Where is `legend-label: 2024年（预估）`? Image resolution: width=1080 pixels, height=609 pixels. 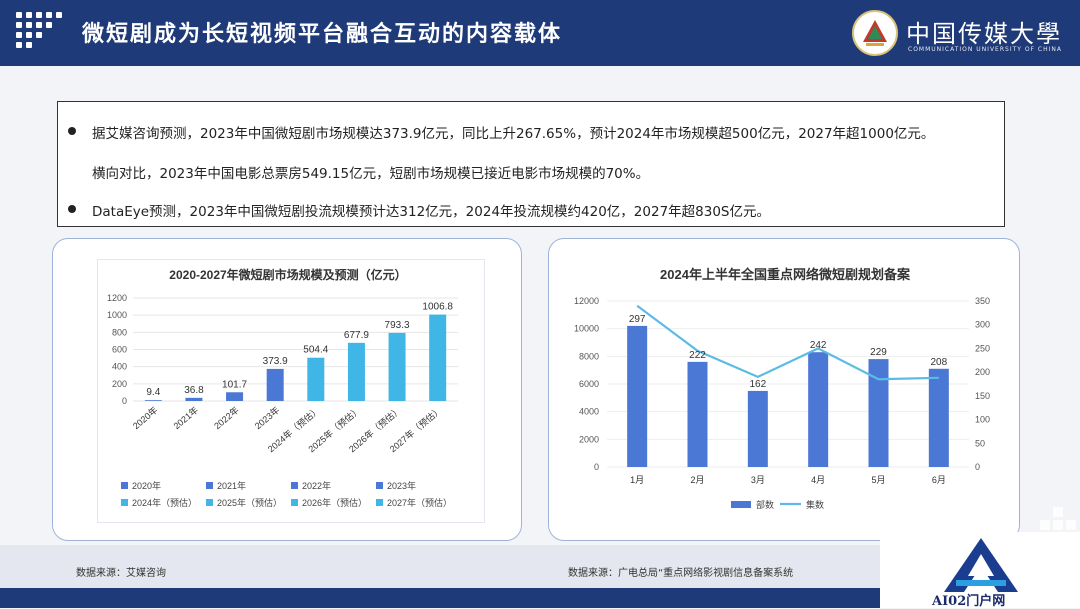 legend-label: 2024年（预估） is located at coordinates (164, 502).